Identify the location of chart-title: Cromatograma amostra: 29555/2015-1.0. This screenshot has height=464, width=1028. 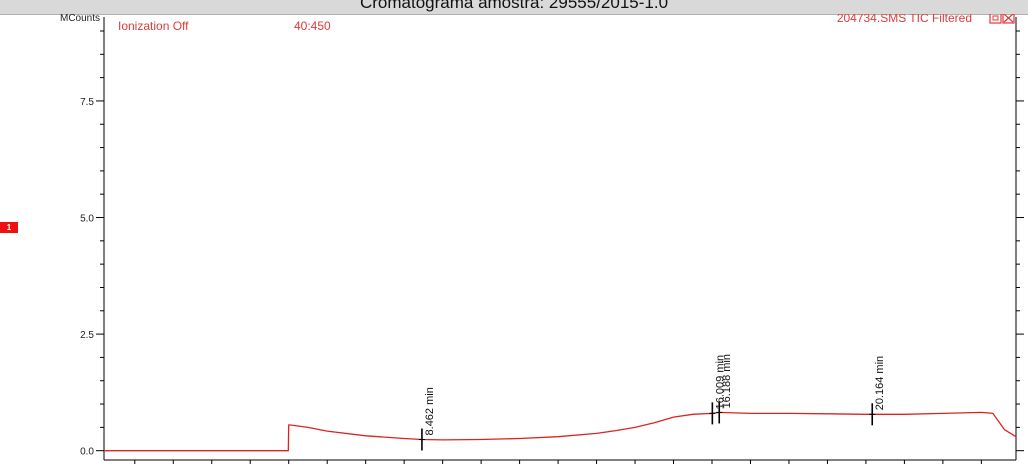
(514, 6).